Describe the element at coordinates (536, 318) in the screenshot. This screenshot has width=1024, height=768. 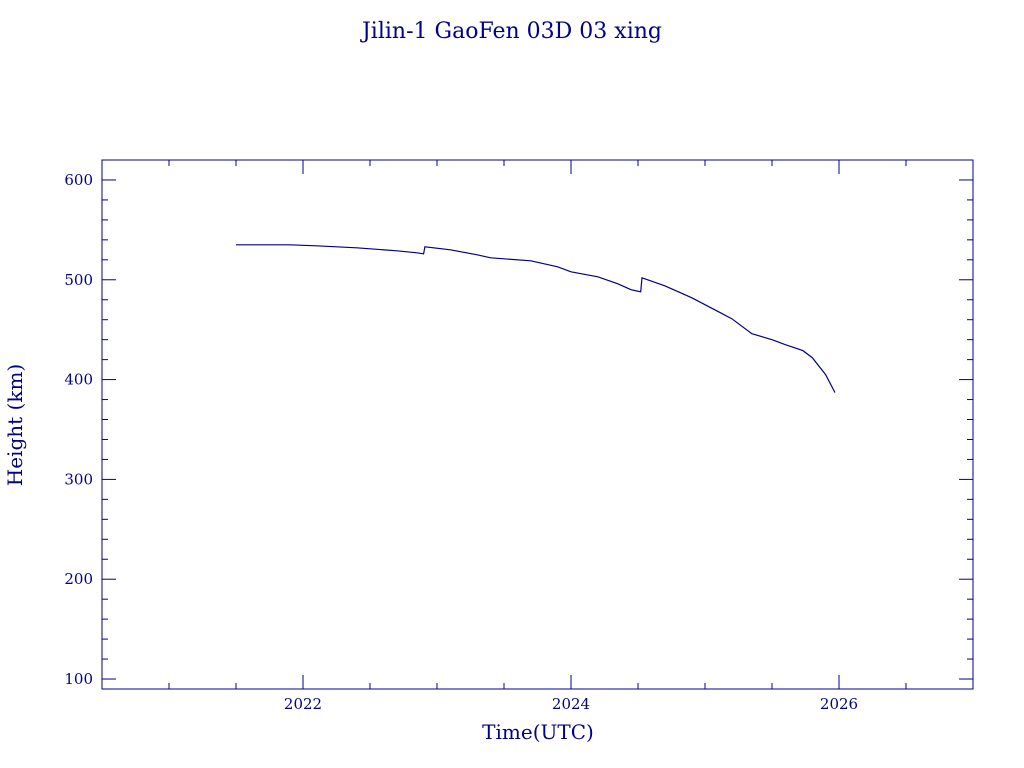
I see `series-line` at that location.